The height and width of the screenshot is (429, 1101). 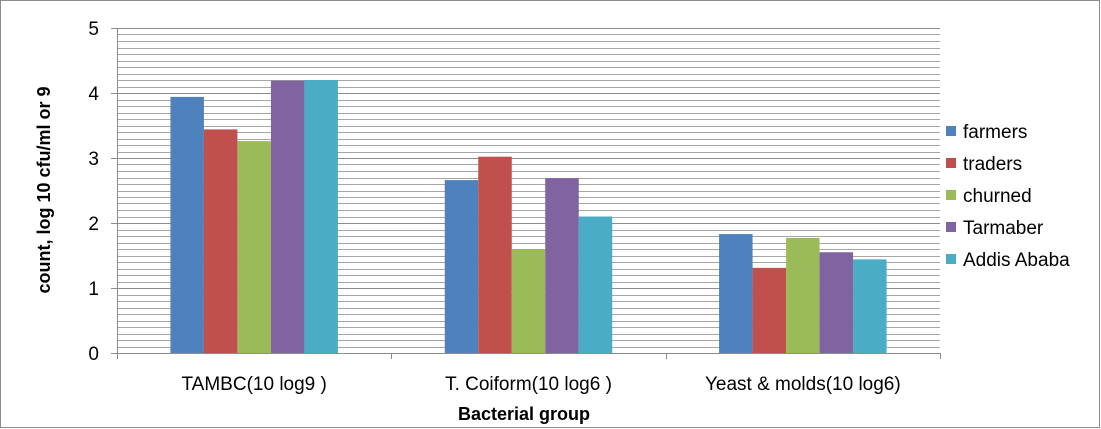 What do you see at coordinates (992, 164) in the screenshot?
I see `legend-label: traders` at bounding box center [992, 164].